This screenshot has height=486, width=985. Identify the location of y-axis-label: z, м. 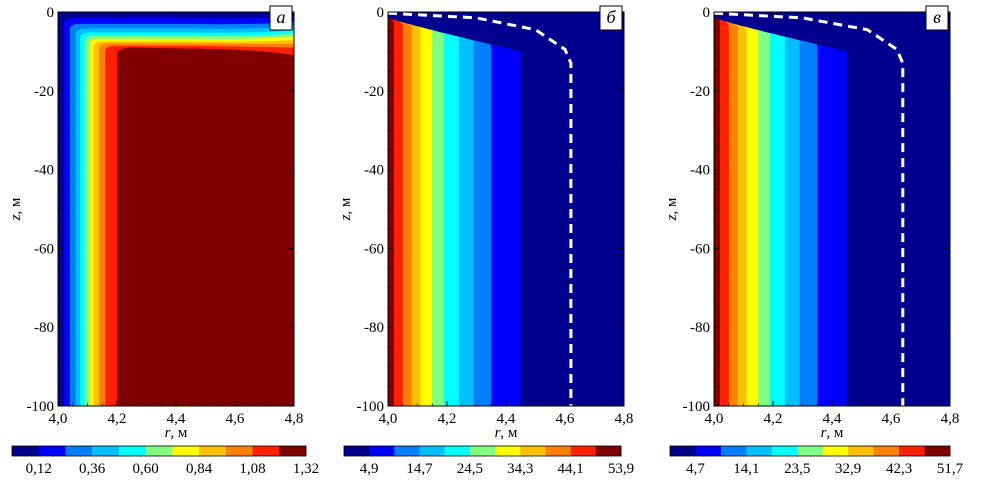
(672, 209).